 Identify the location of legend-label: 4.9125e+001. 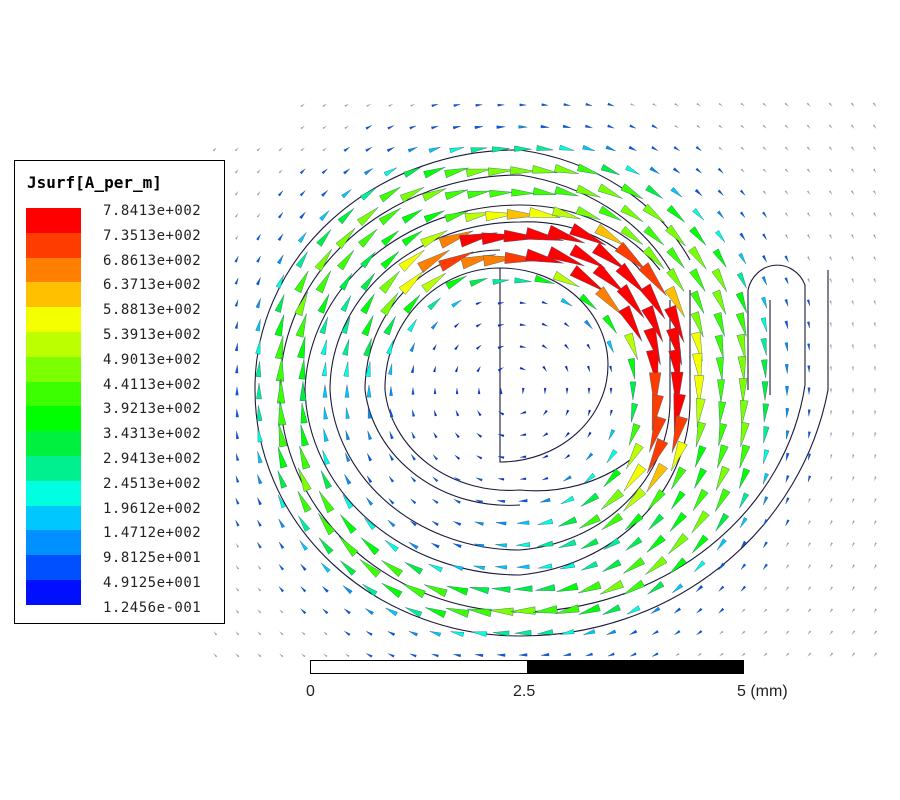
(152, 582).